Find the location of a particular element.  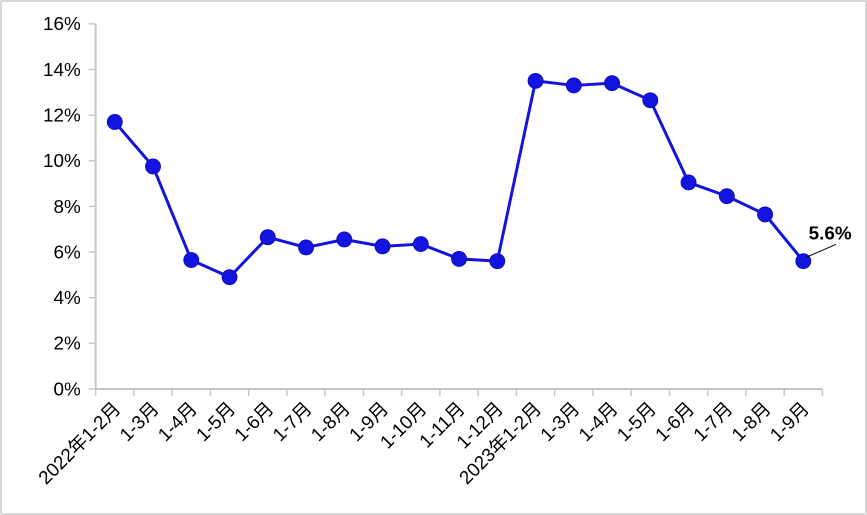

y-axis-label: 10% is located at coordinates (62, 160).